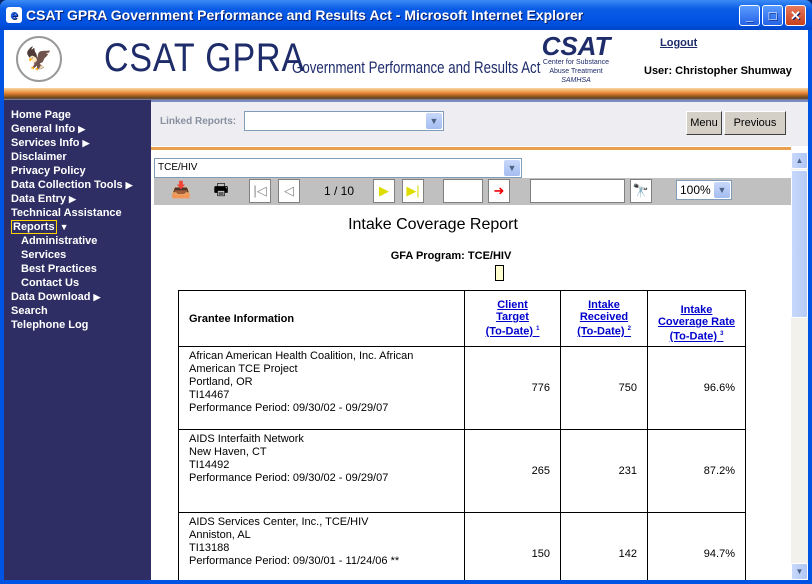 The image size is (812, 584). Describe the element at coordinates (479, 123) in the screenshot. I see `linked-reports-bar: Linked Reports: ▼ Menu Previous` at that location.